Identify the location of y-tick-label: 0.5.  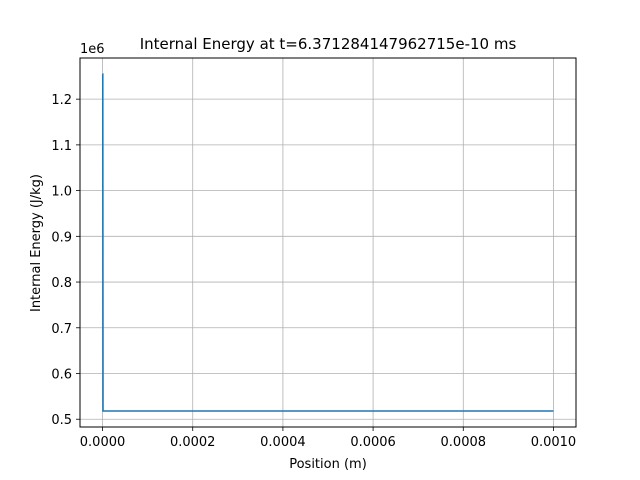
(61, 420).